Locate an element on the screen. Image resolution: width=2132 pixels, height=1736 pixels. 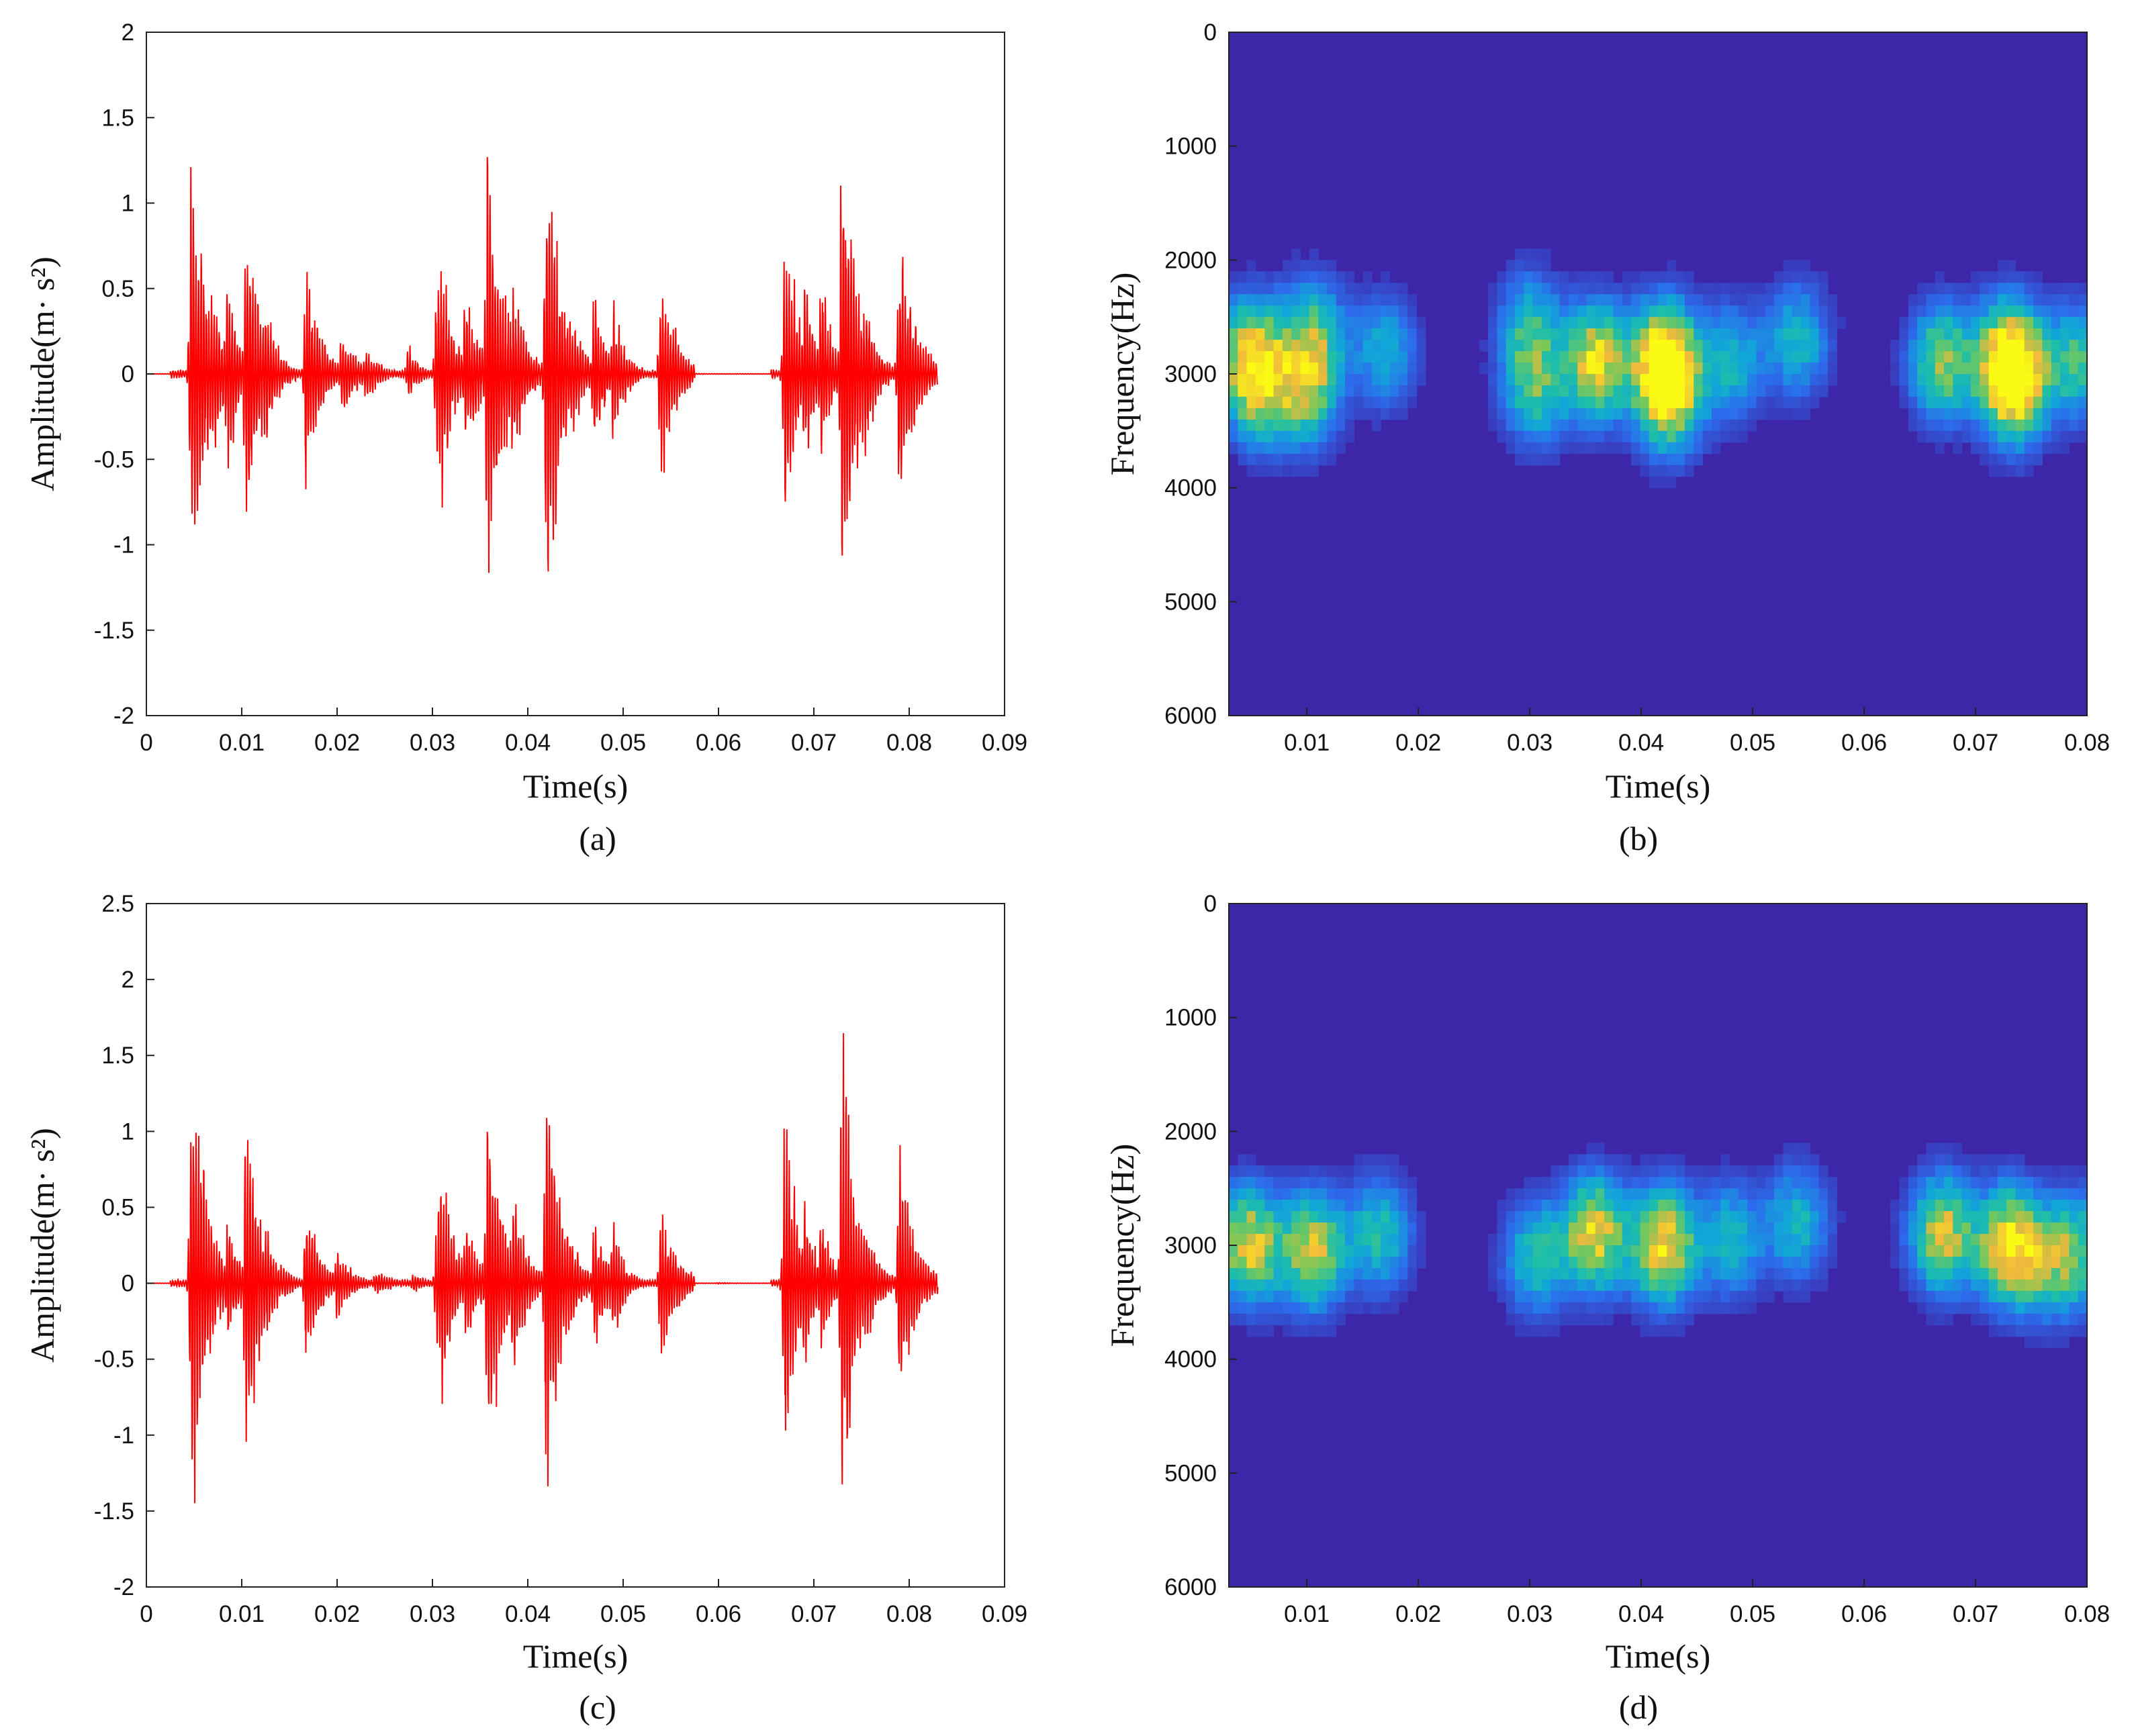
panel-b-heat-group is located at coordinates (1658, 368).